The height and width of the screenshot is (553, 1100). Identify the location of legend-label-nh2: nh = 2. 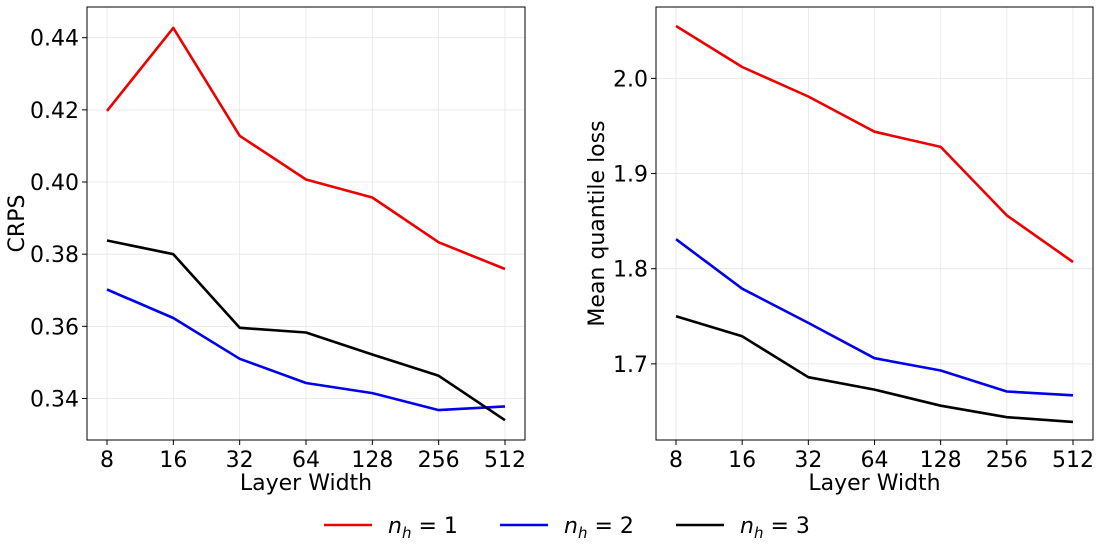
(599, 528).